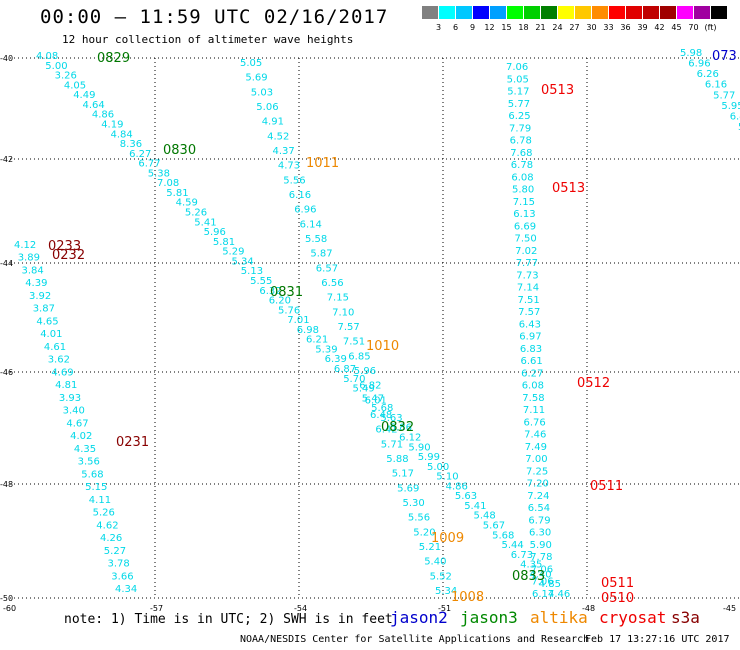 Image resolution: width=740 pixels, height=650 pixels. I want to click on wave-height-value: 4.12, so click(25, 245).